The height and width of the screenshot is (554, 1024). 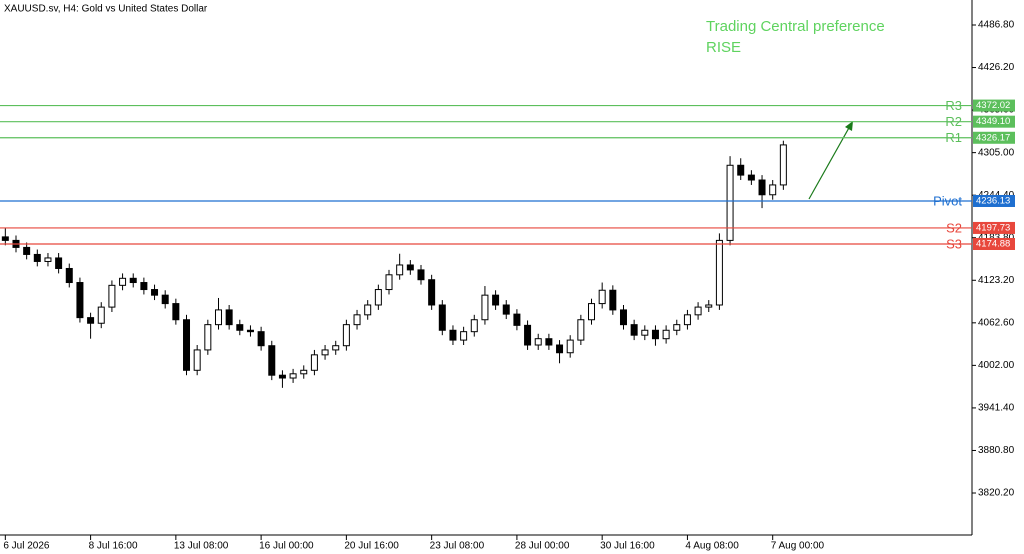 I want to click on level-price-label: 4236.13, so click(x=993, y=201).